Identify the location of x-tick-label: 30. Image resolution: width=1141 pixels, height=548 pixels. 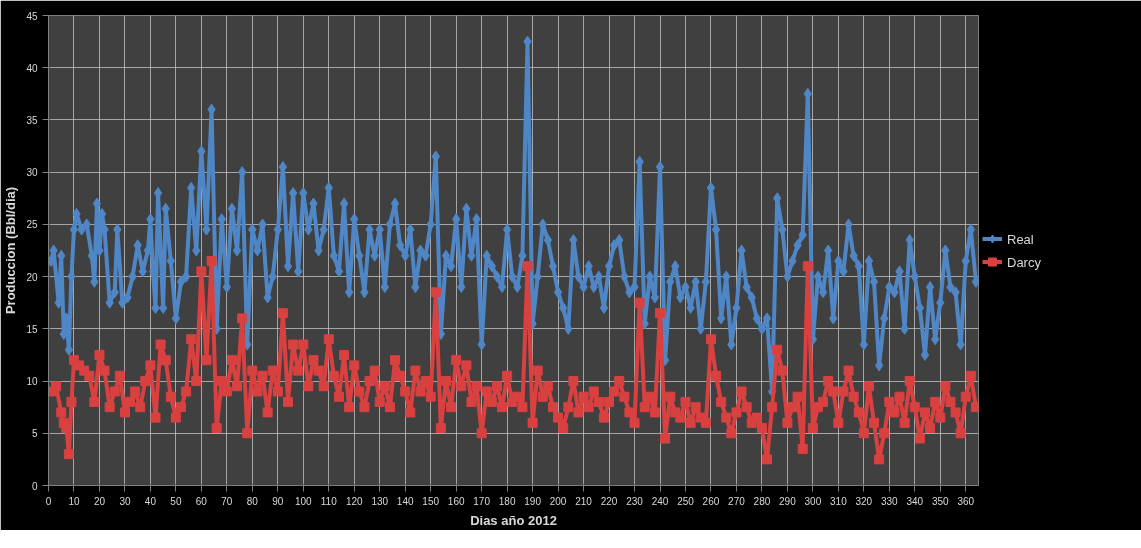
(125, 501).